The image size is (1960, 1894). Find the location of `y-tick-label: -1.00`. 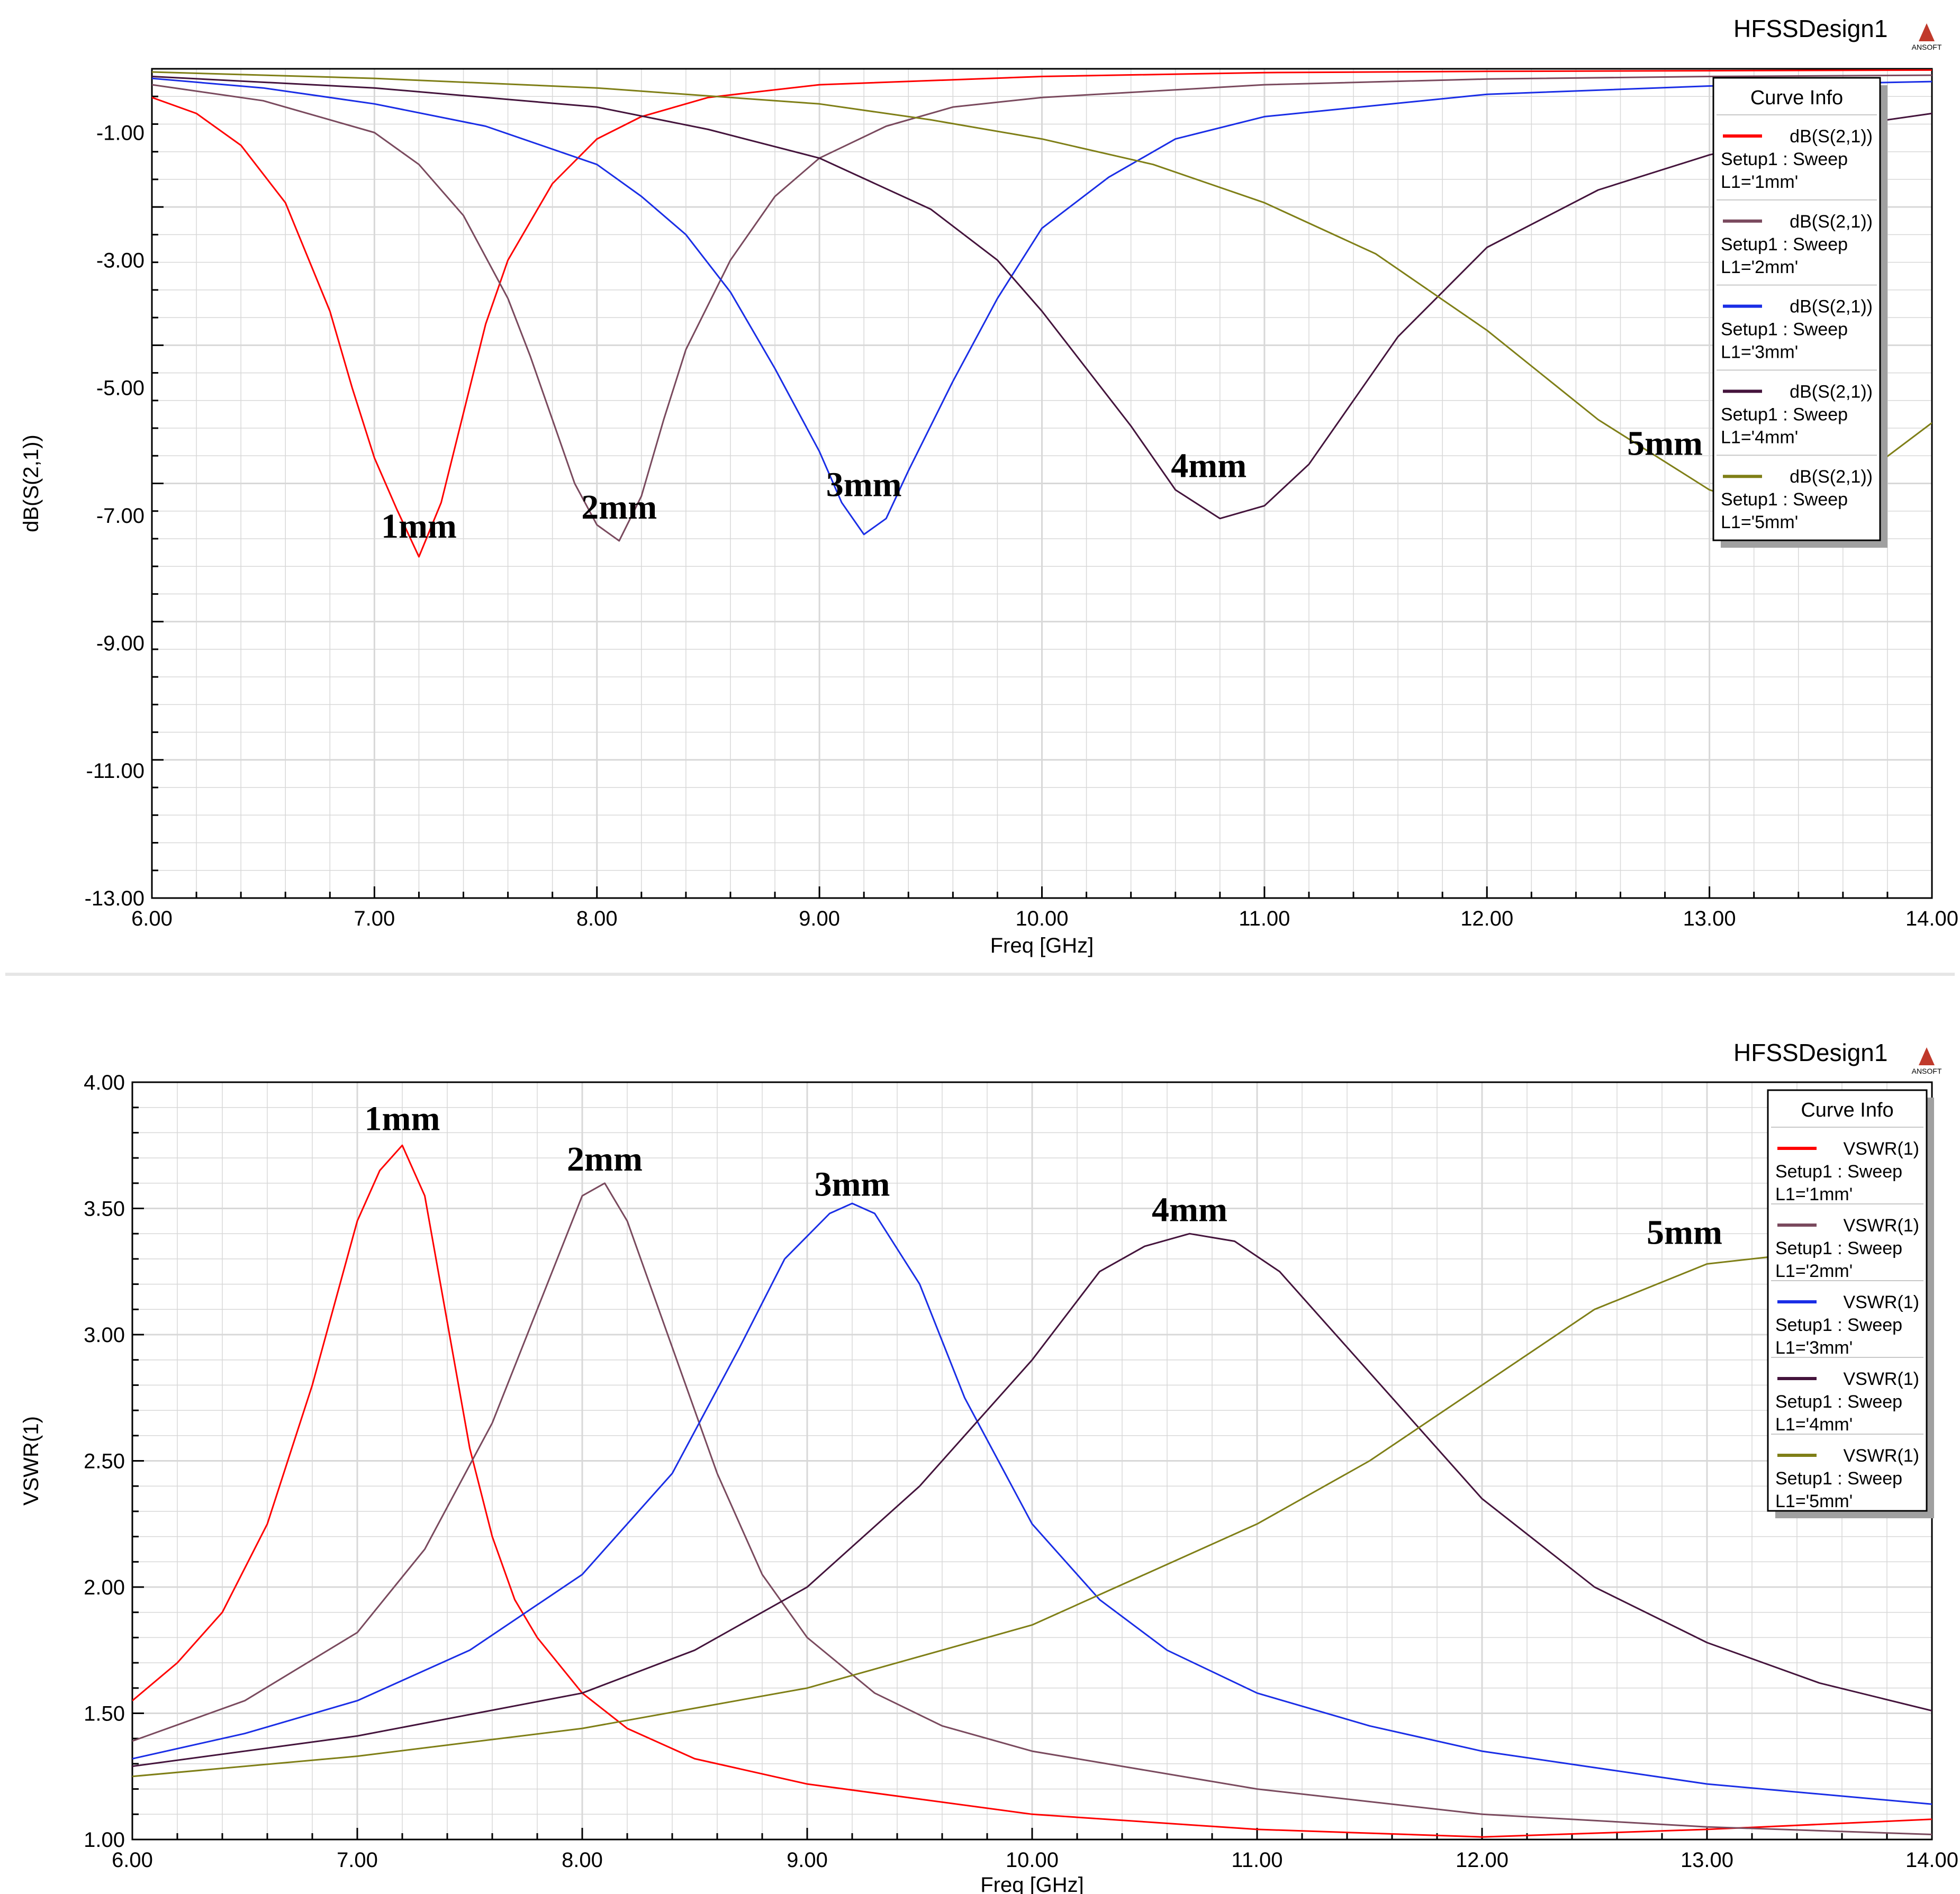

y-tick-label: -1.00 is located at coordinates (120, 133).